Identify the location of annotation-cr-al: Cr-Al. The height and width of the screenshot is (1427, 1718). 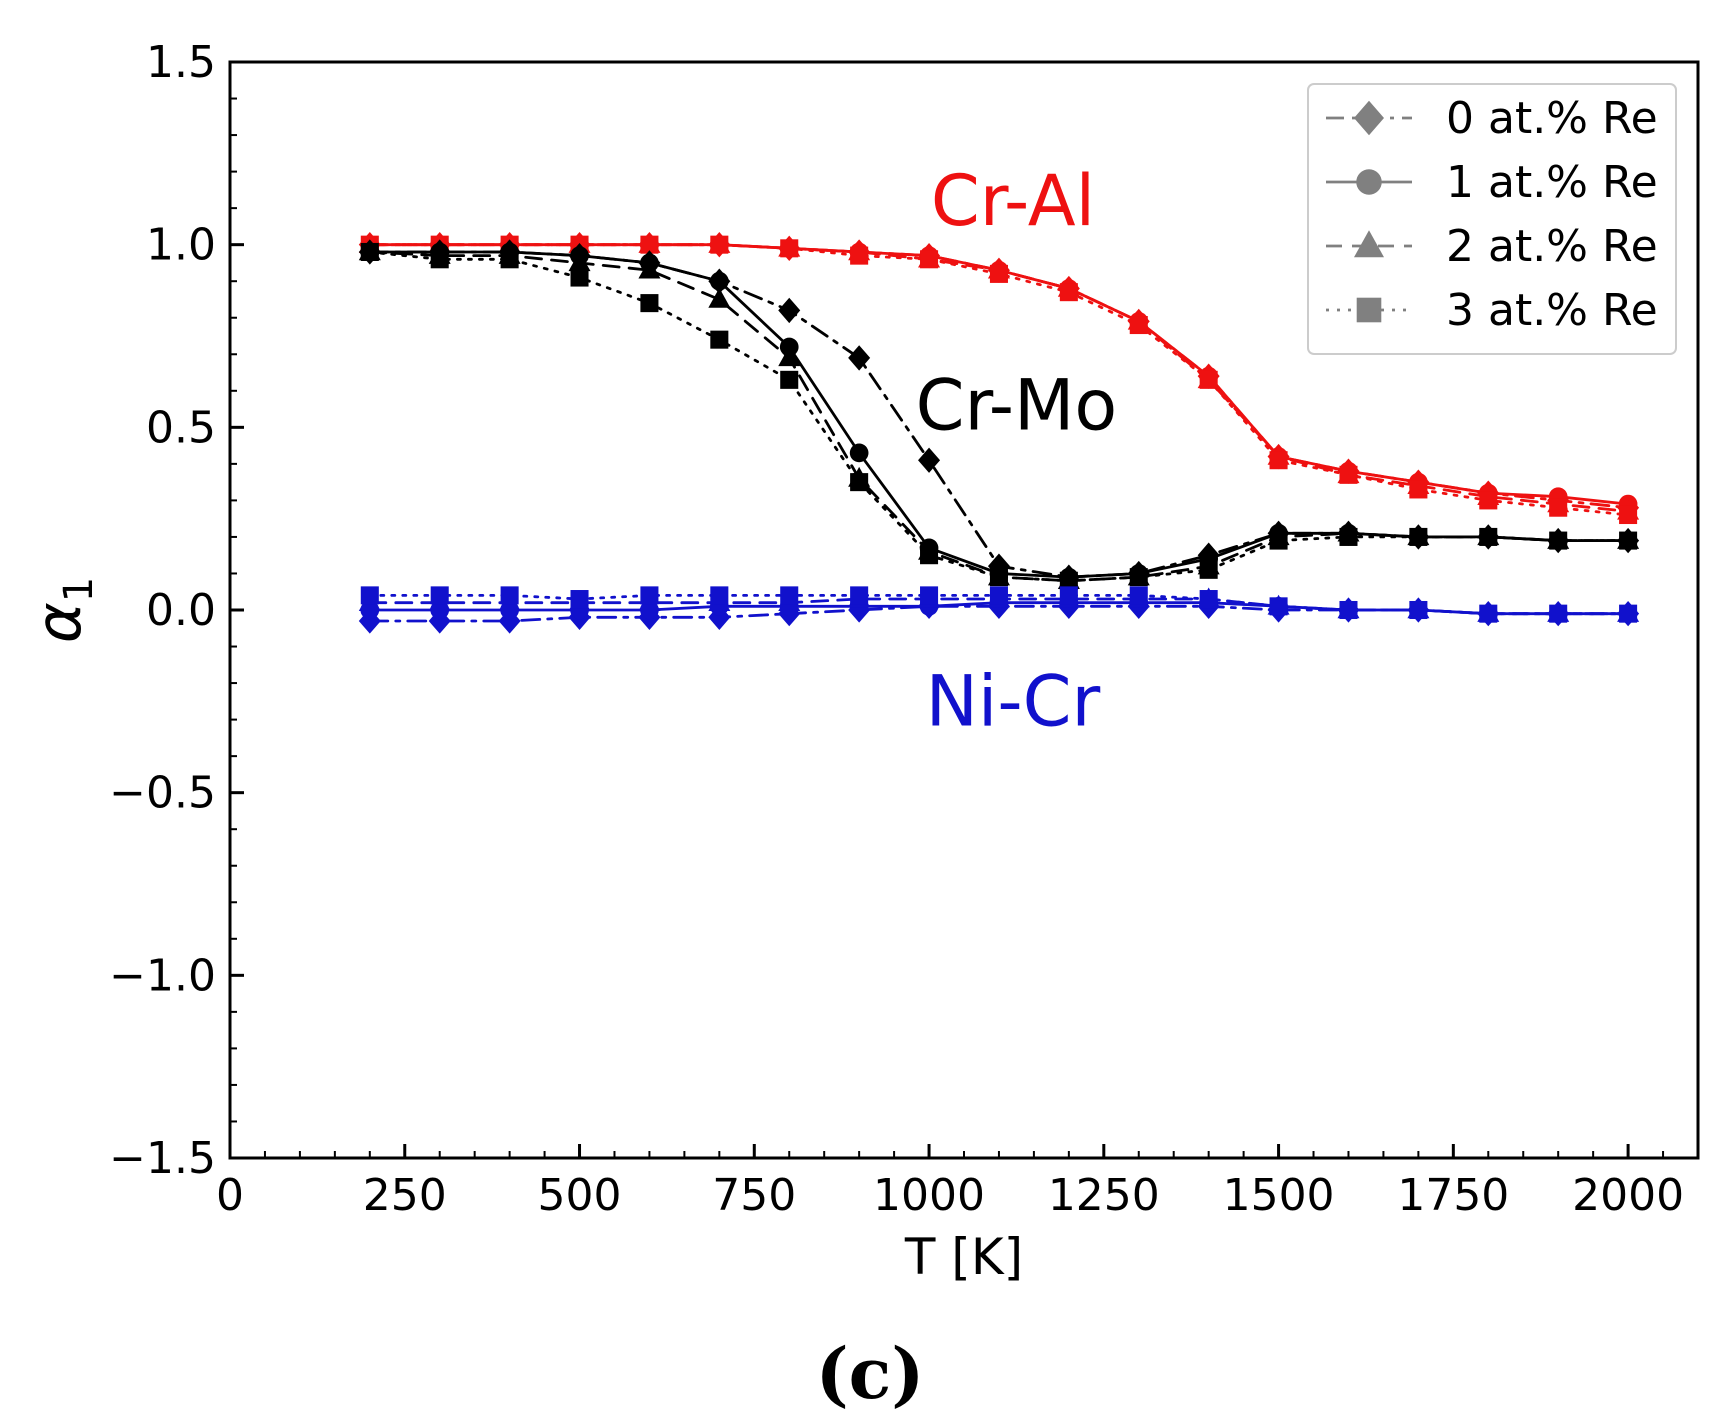
(1013, 201).